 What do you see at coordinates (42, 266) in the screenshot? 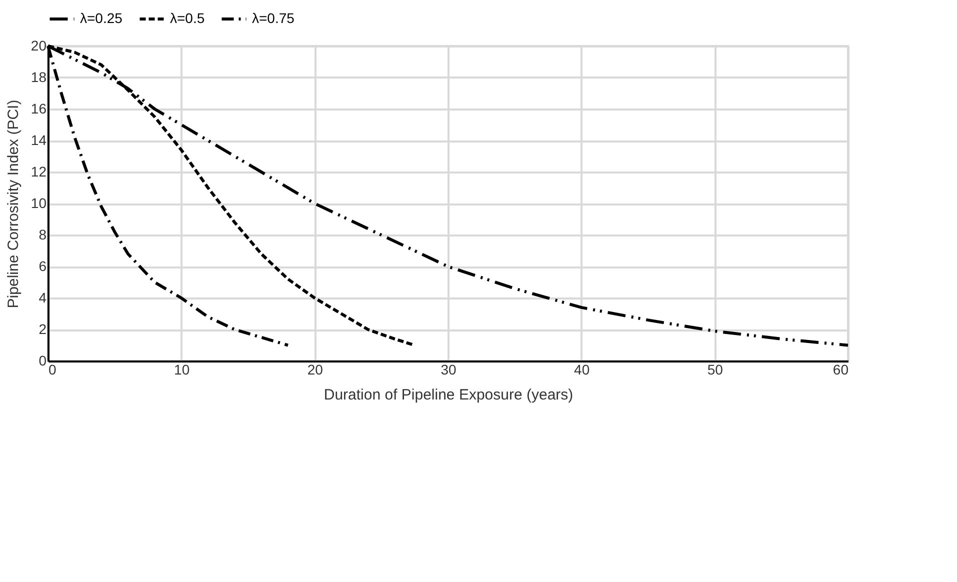
I see `y-tick-label: 6` at bounding box center [42, 266].